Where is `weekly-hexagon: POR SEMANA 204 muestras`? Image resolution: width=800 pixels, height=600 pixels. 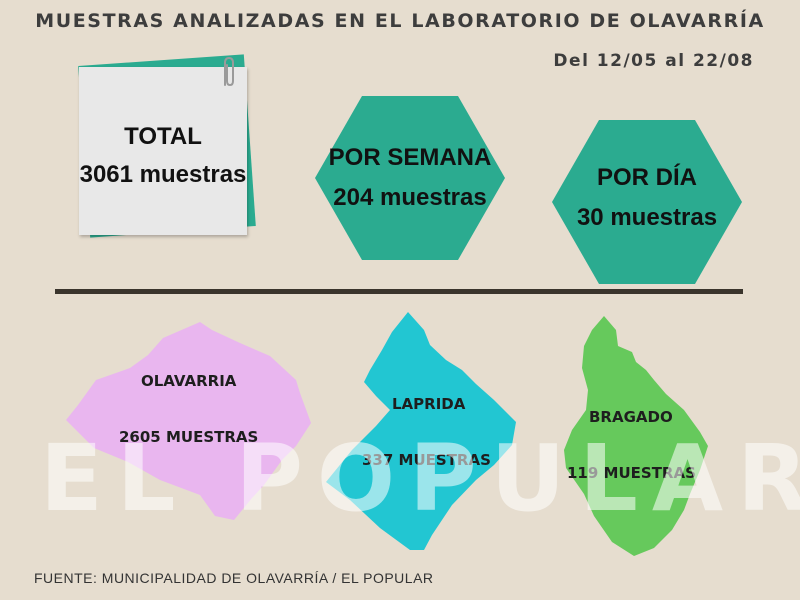 weekly-hexagon: POR SEMANA 204 muestras is located at coordinates (410, 178).